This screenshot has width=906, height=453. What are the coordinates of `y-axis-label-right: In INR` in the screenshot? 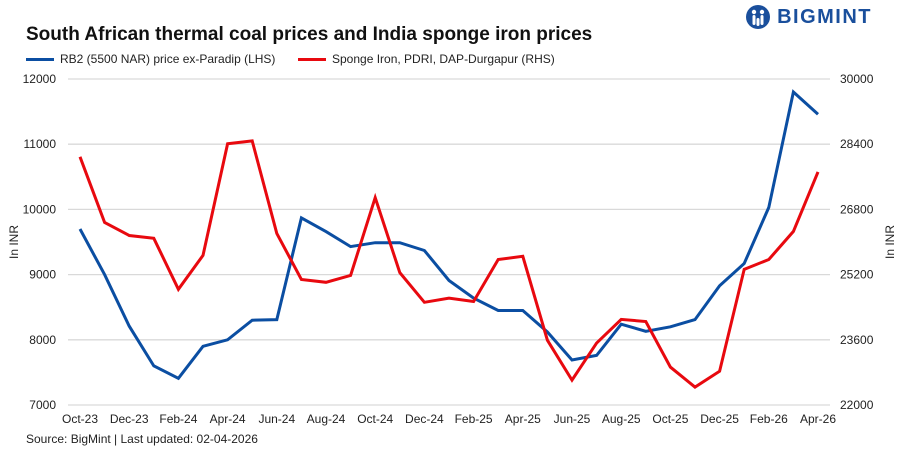 It's located at (890, 242).